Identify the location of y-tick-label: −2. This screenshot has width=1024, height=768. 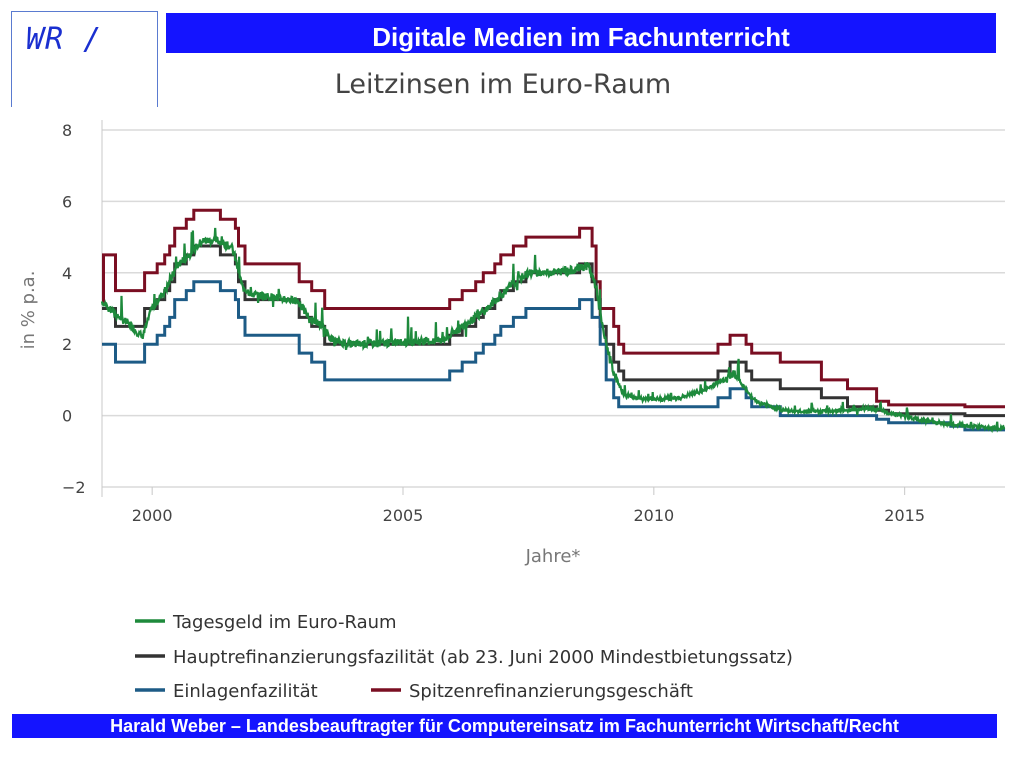
(74, 487).